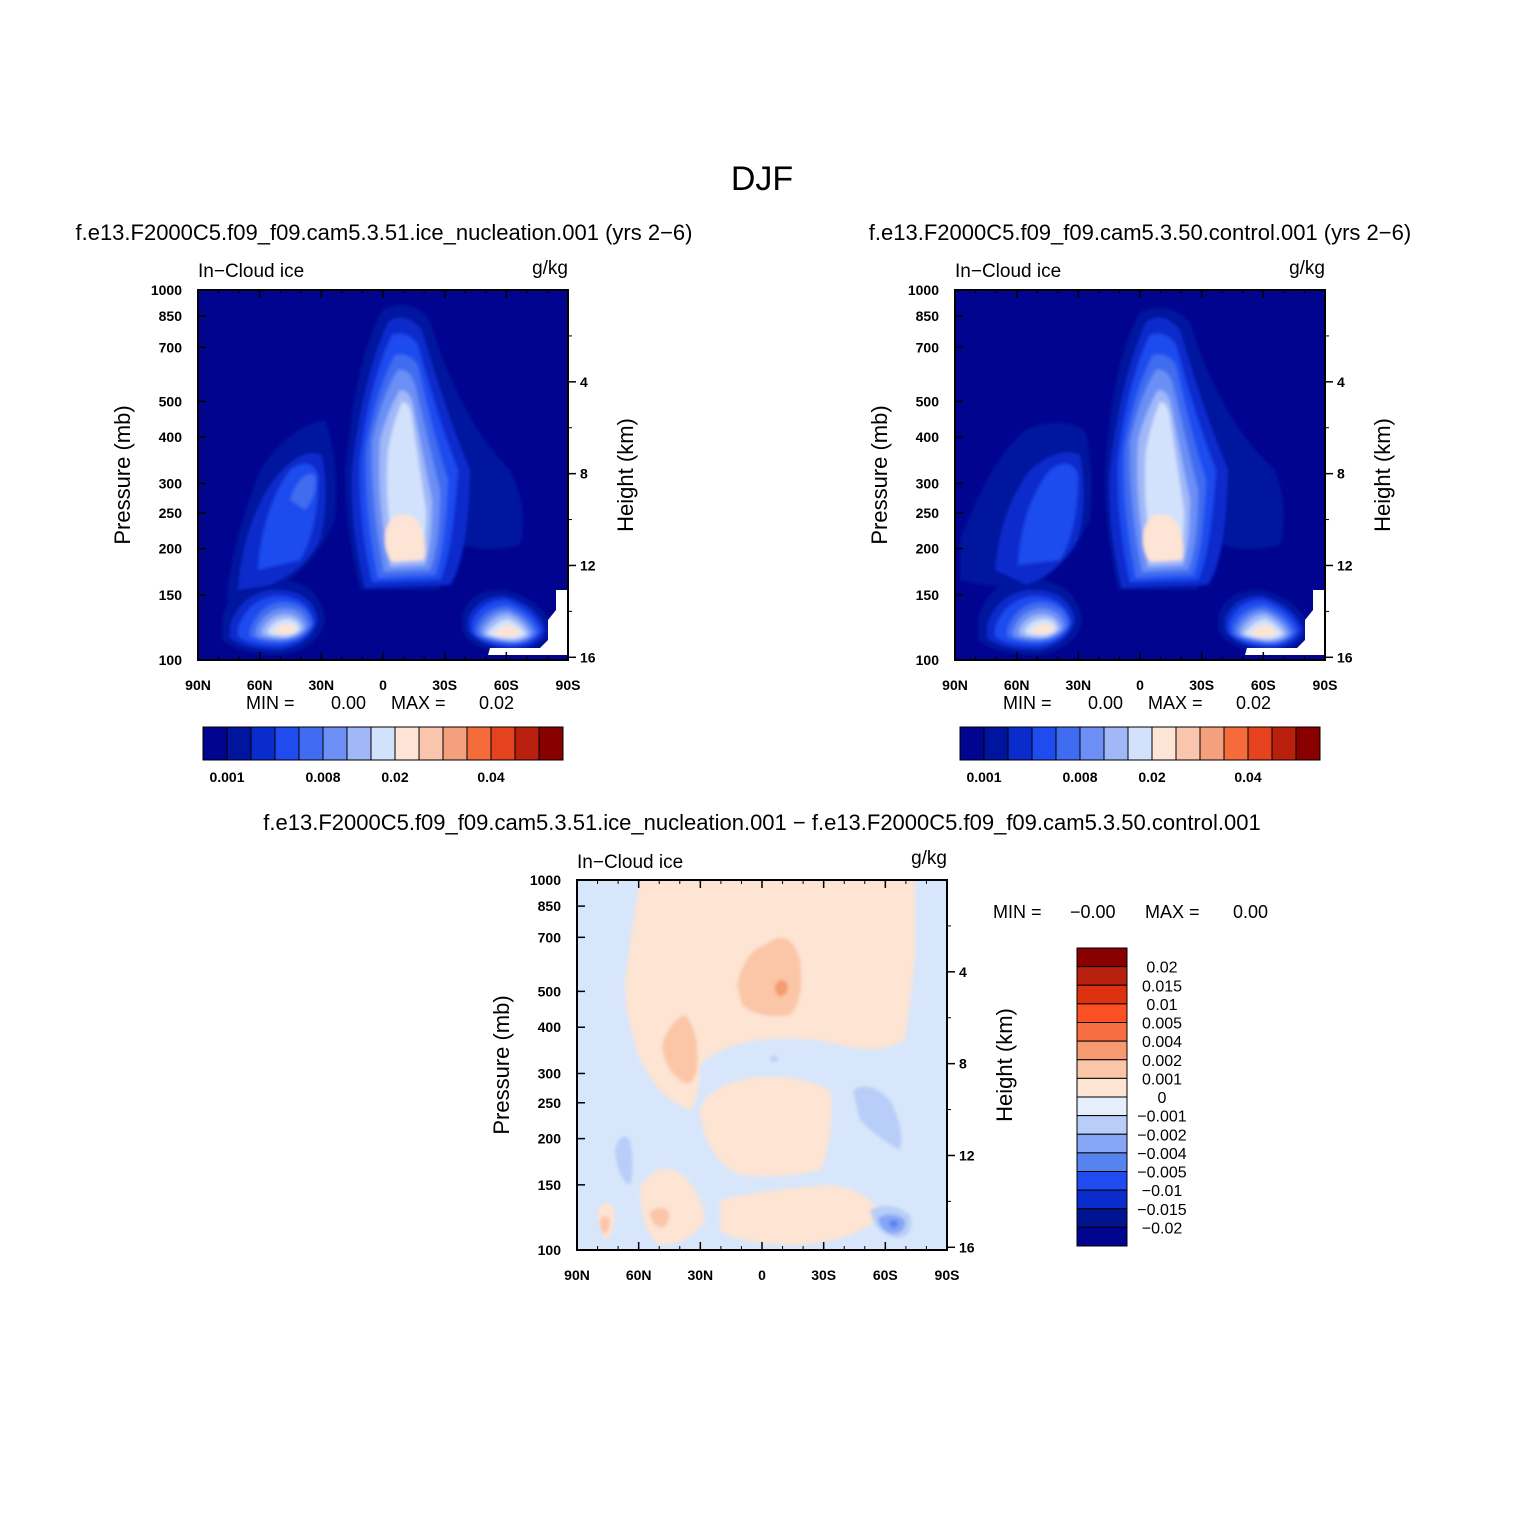  What do you see at coordinates (171, 513) in the screenshot?
I see `y-tick-label: 250` at bounding box center [171, 513].